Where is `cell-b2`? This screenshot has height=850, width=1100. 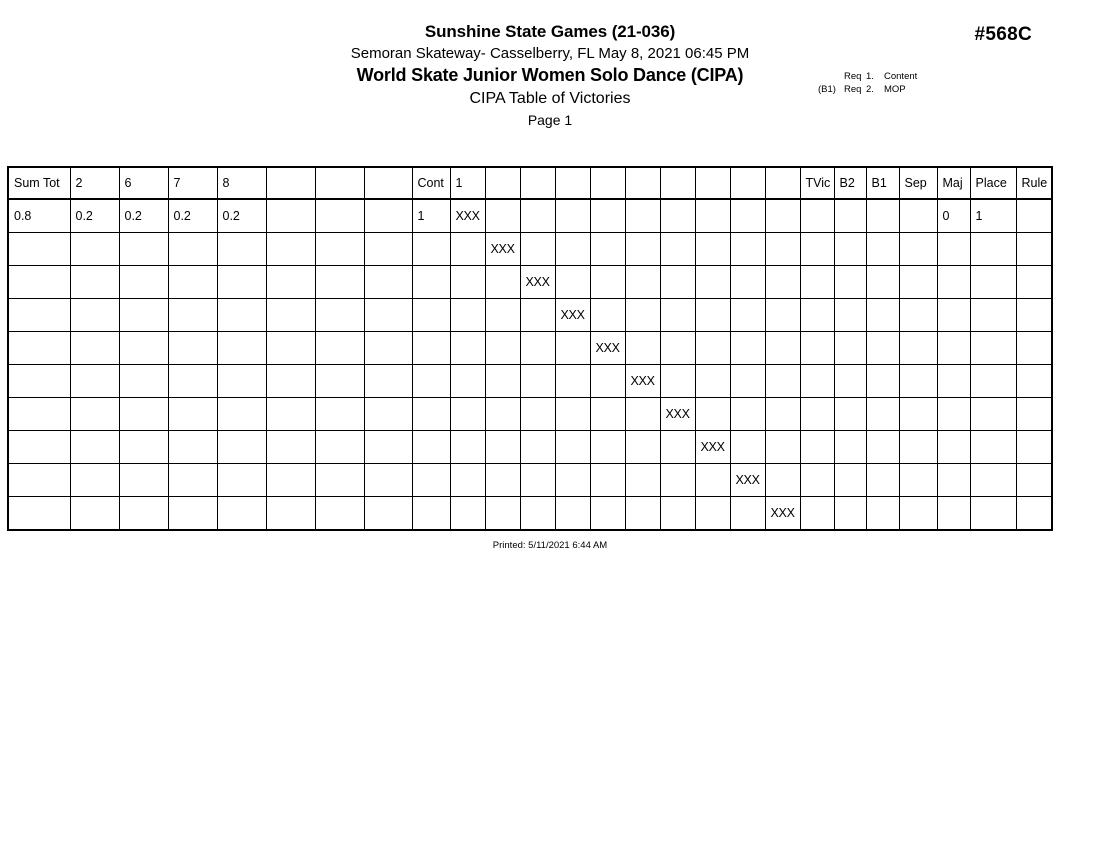
cell-b2 is located at coordinates (850, 513).